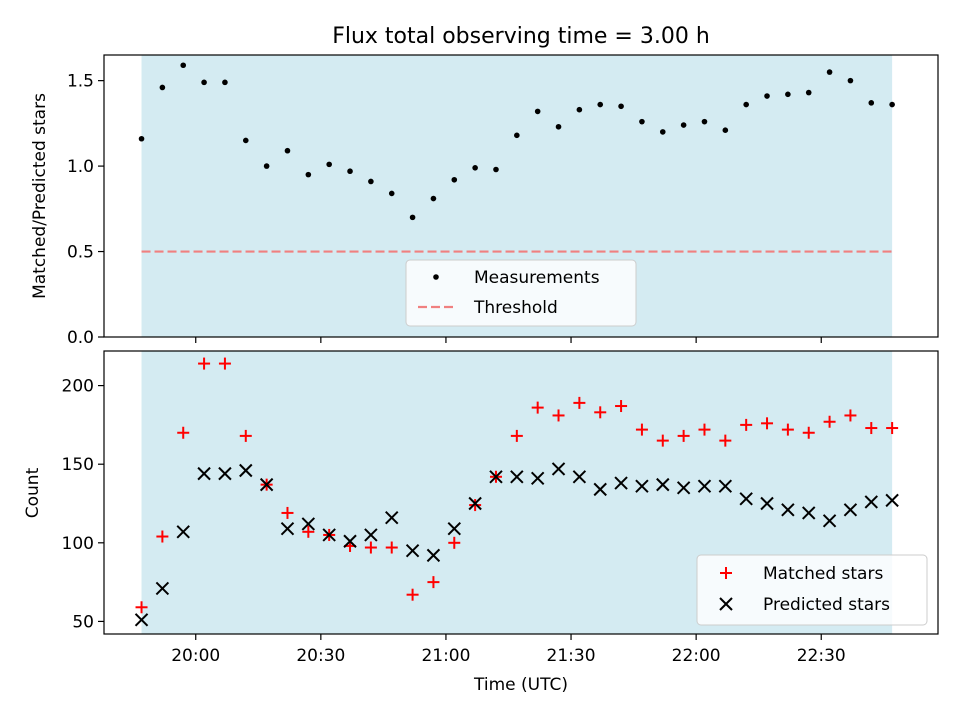 This screenshot has height=720, width=960. Describe the element at coordinates (726, 573) in the screenshot. I see `legend-plus-icon` at that location.